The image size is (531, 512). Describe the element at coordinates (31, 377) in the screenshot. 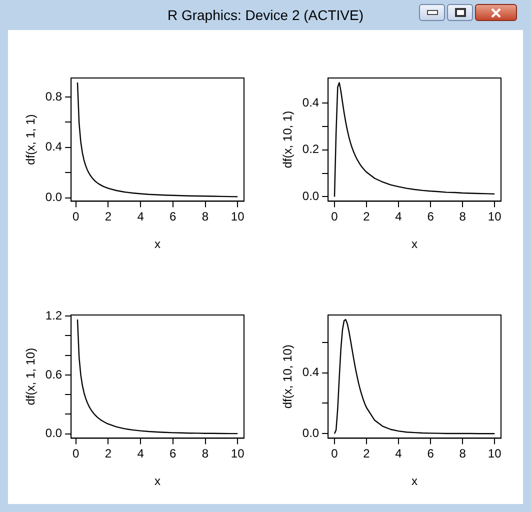

I see `y-axis-title: df(x, 1, 10)` at that location.